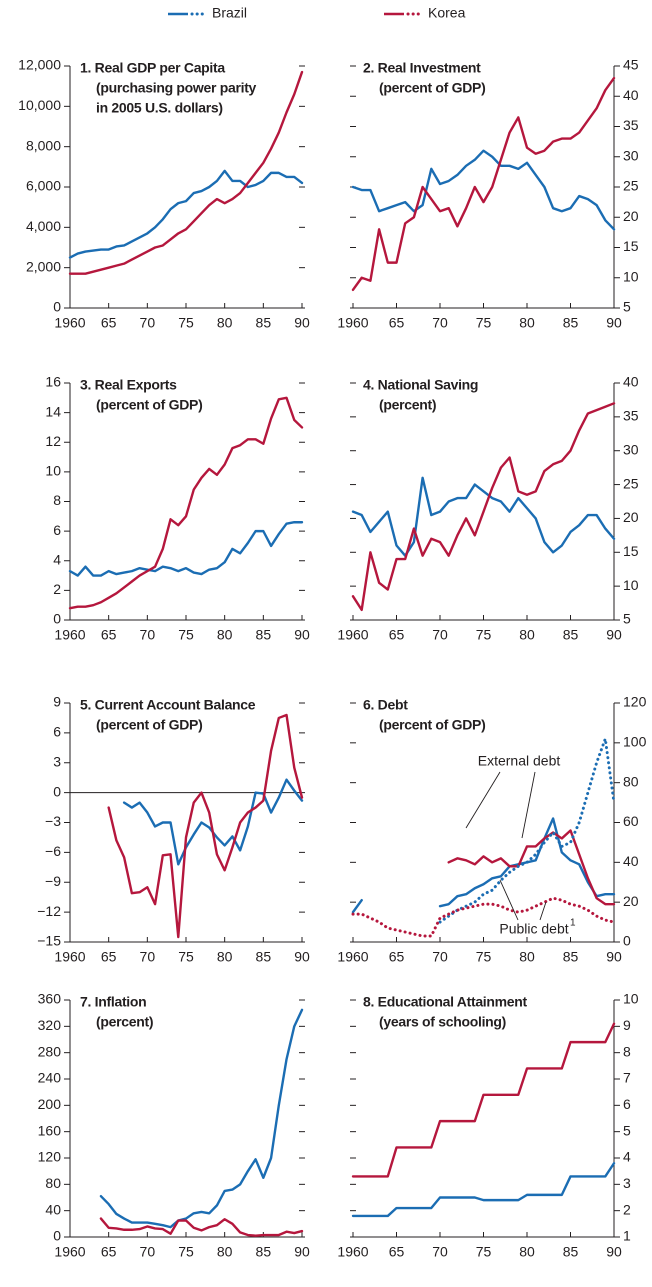 This screenshot has height=1287, width=652. What do you see at coordinates (631, 276) in the screenshot?
I see `y-tick-label: 10` at bounding box center [631, 276].